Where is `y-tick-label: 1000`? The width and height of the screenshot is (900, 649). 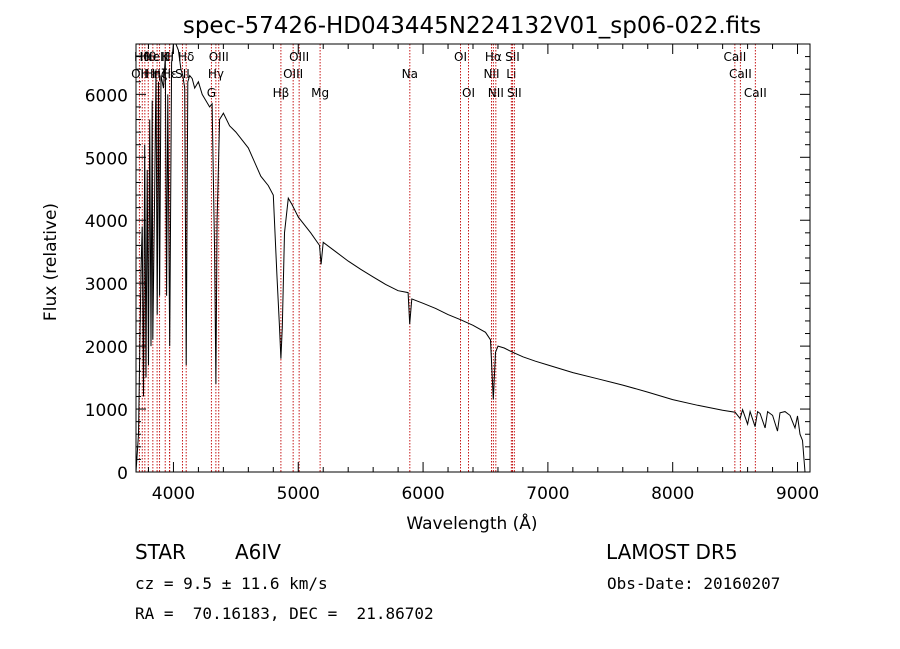
y-tick-label: 1000 is located at coordinates (106, 411).